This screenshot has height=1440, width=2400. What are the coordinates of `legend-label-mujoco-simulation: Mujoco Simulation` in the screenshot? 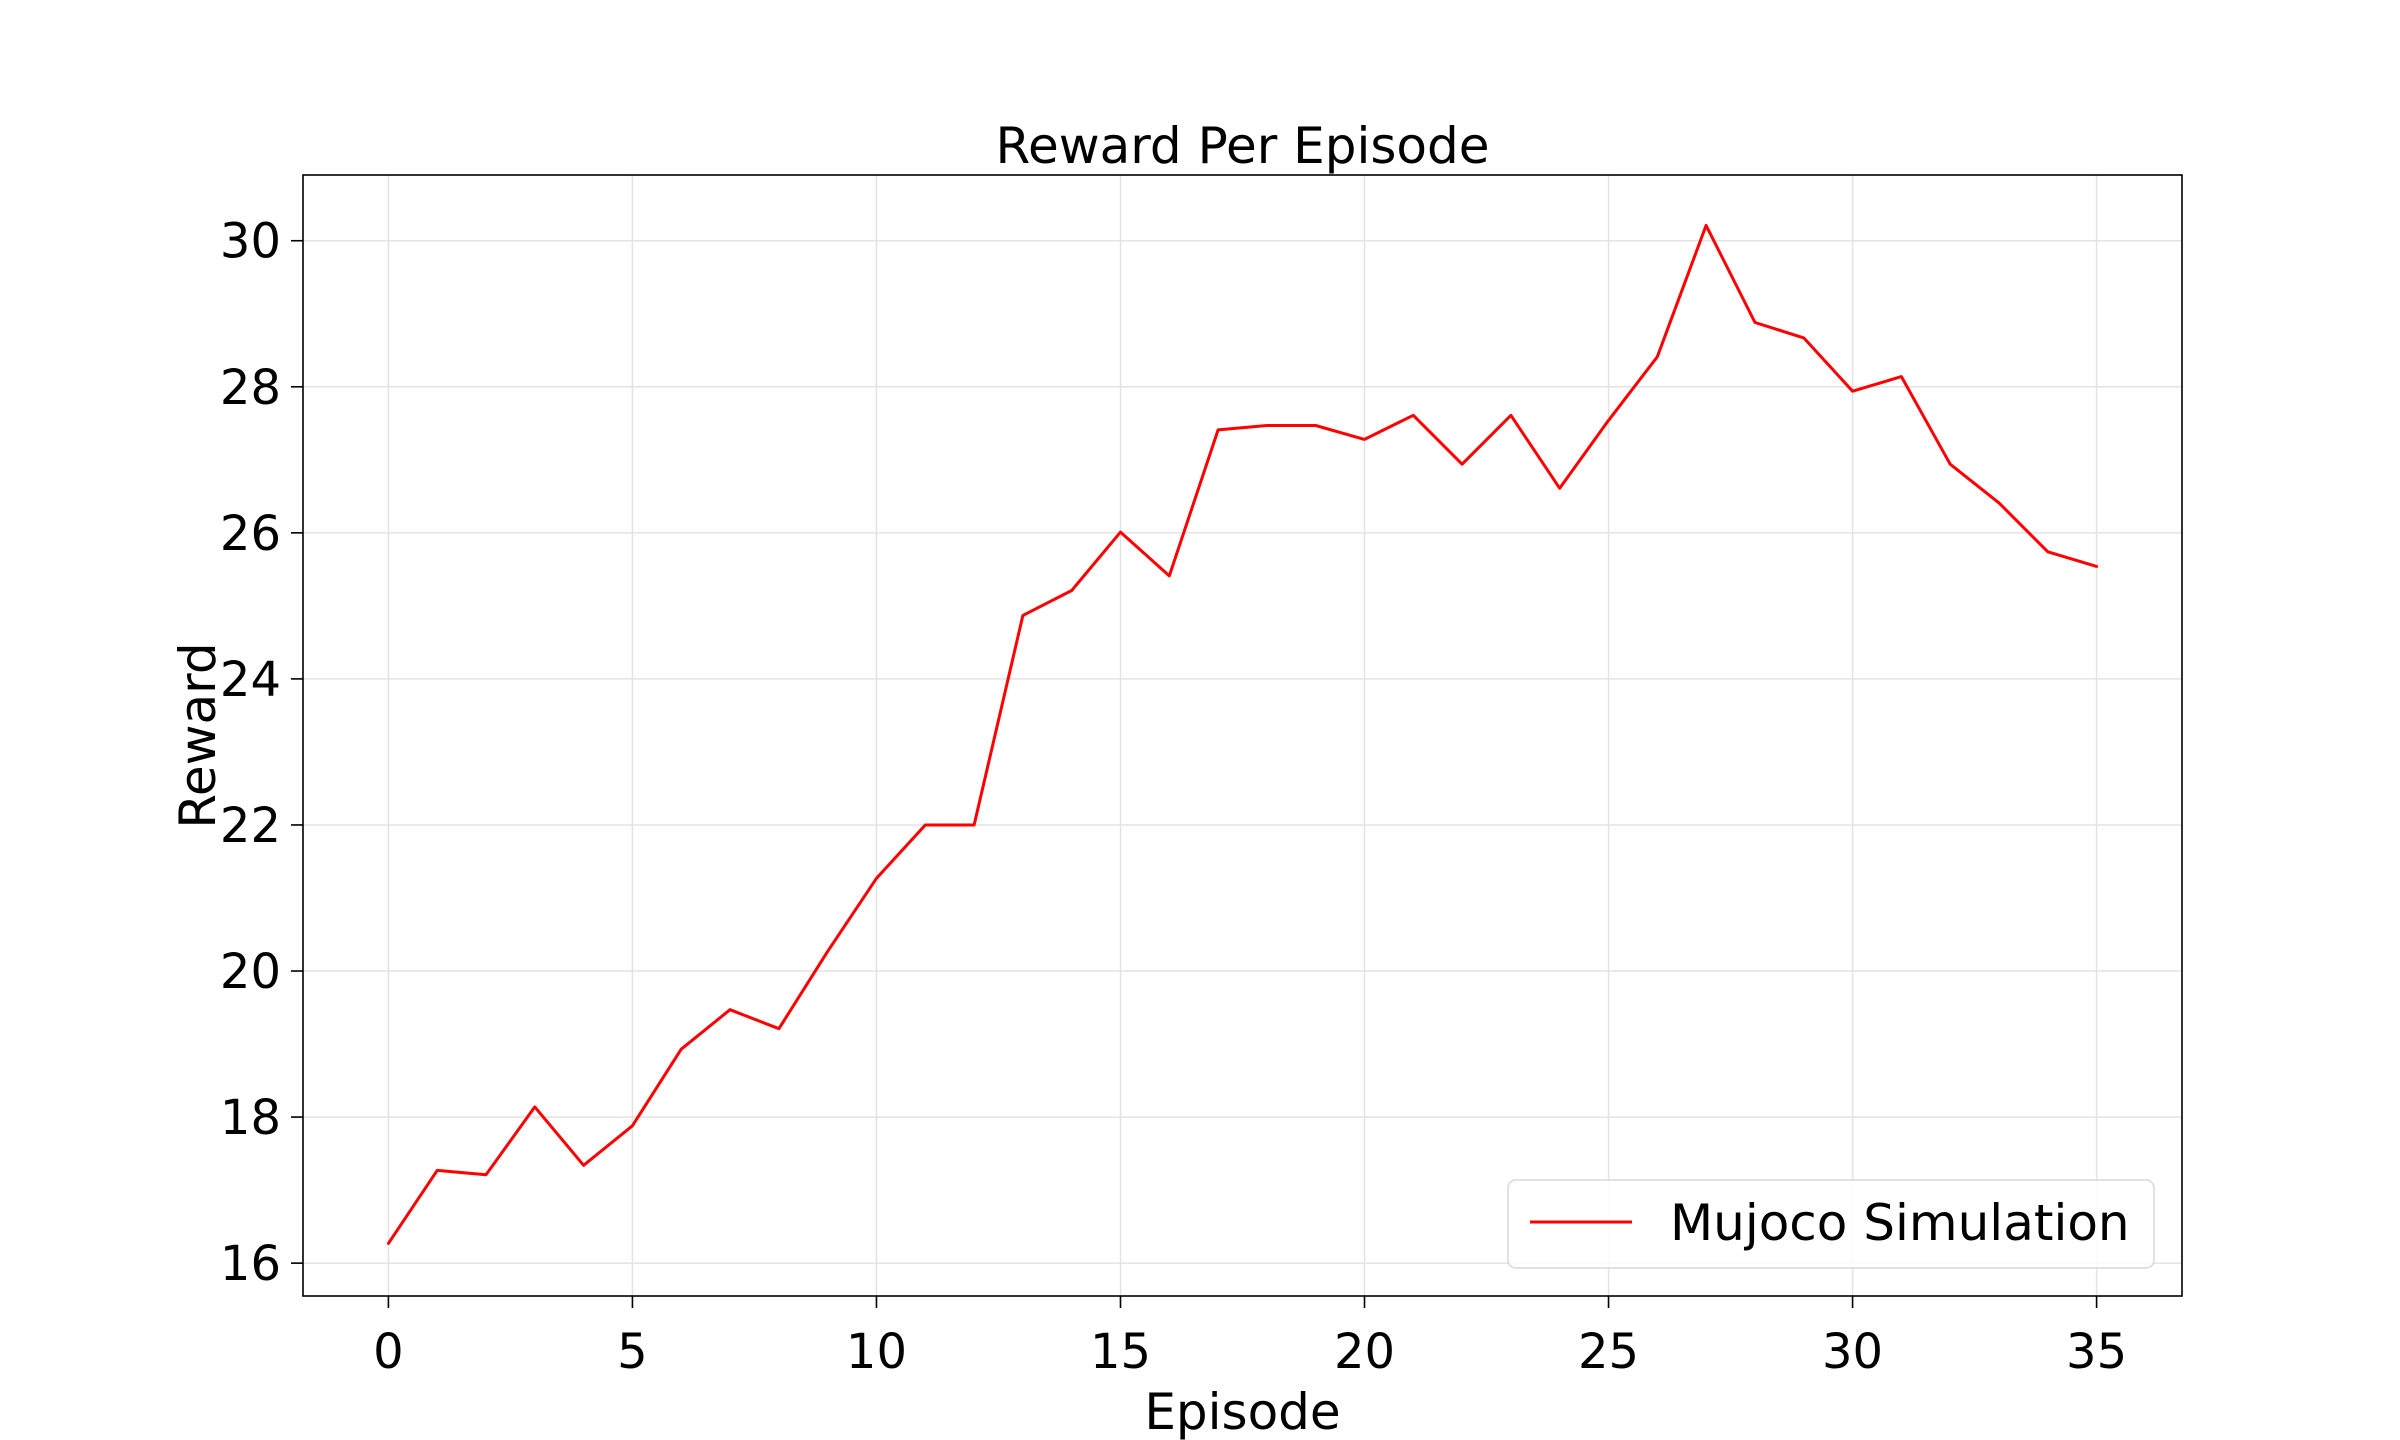 It's located at (1900, 1223).